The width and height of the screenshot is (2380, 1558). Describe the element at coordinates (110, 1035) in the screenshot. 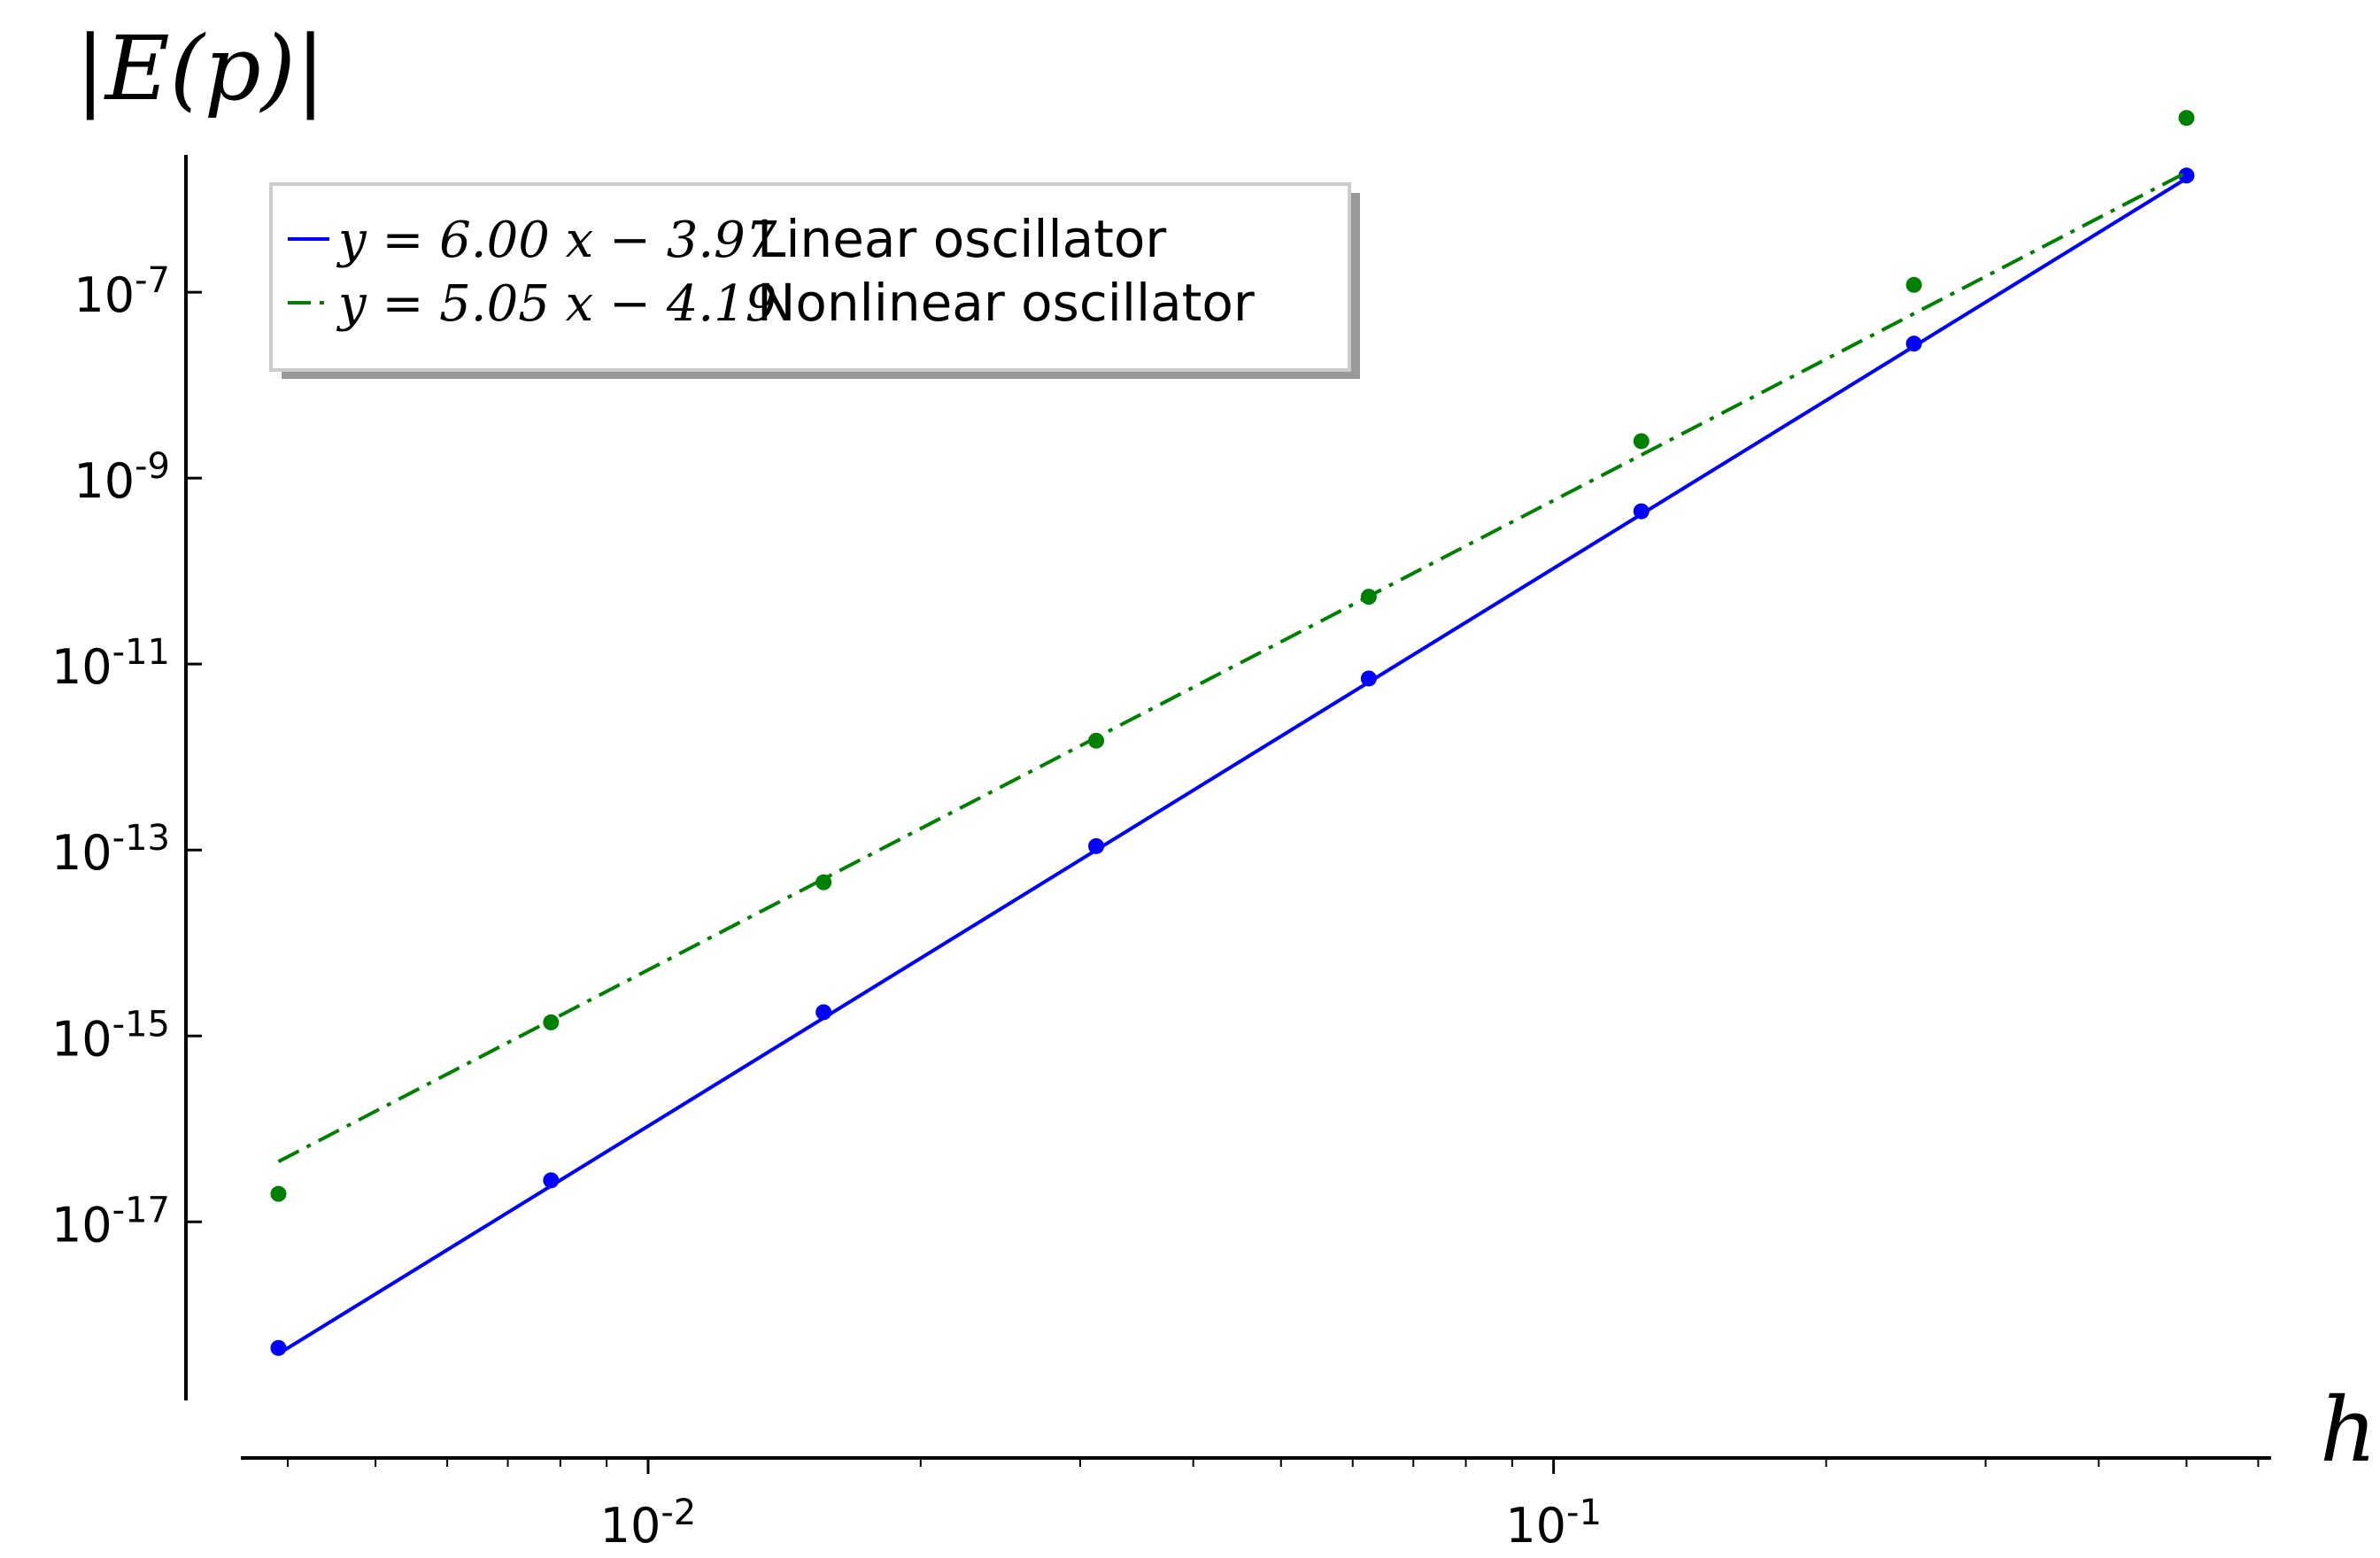

I see `y-tick-label: 10⁻¹⁵` at that location.